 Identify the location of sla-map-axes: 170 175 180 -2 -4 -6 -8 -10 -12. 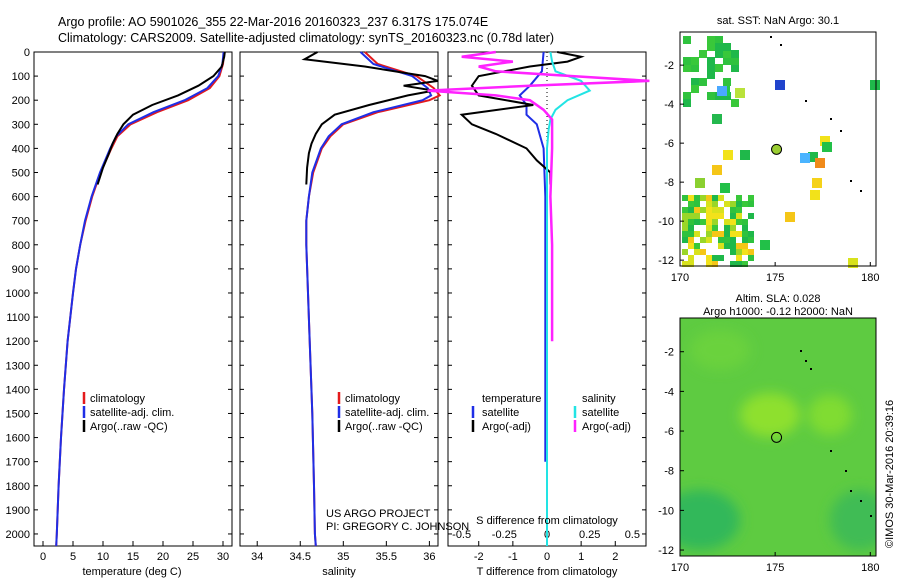
(768, 460).